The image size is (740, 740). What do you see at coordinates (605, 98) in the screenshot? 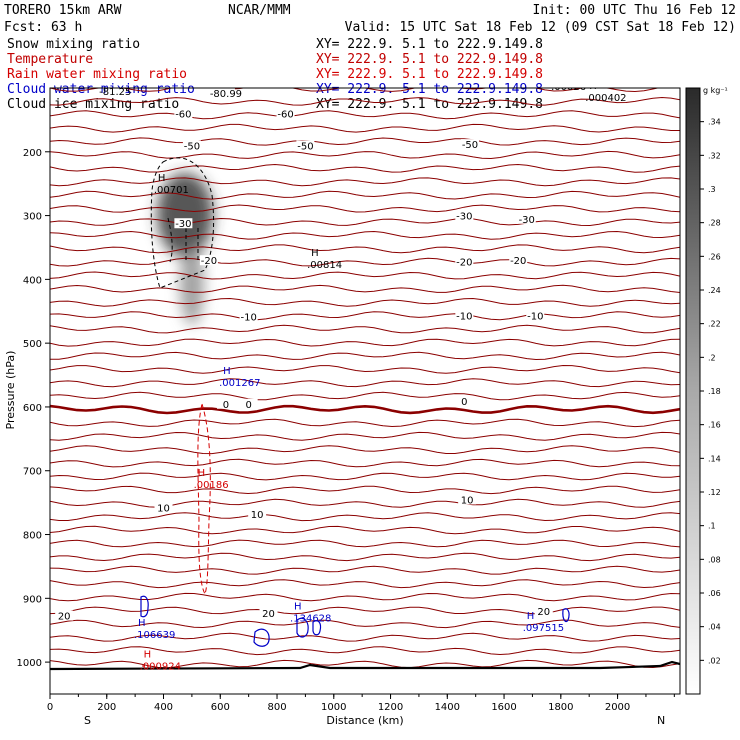
I see `max-value-2: .000402` at bounding box center [605, 98].